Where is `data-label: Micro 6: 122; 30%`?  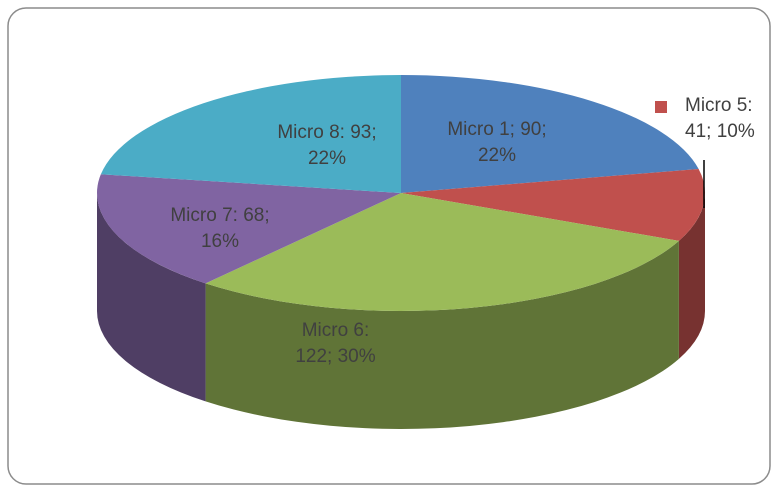 data-label: Micro 6: 122; 30% is located at coordinates (335, 343).